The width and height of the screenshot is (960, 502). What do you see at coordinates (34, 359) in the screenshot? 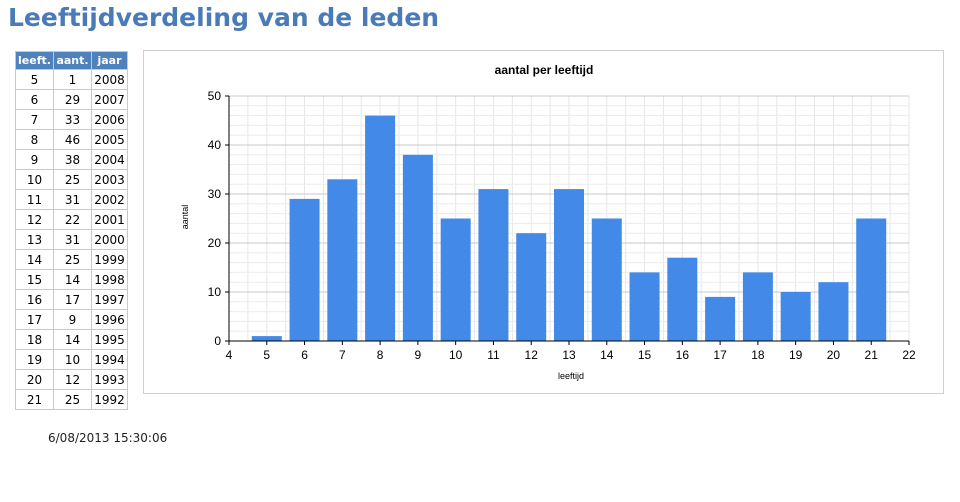
I see `cell-age: 19` at bounding box center [34, 359].